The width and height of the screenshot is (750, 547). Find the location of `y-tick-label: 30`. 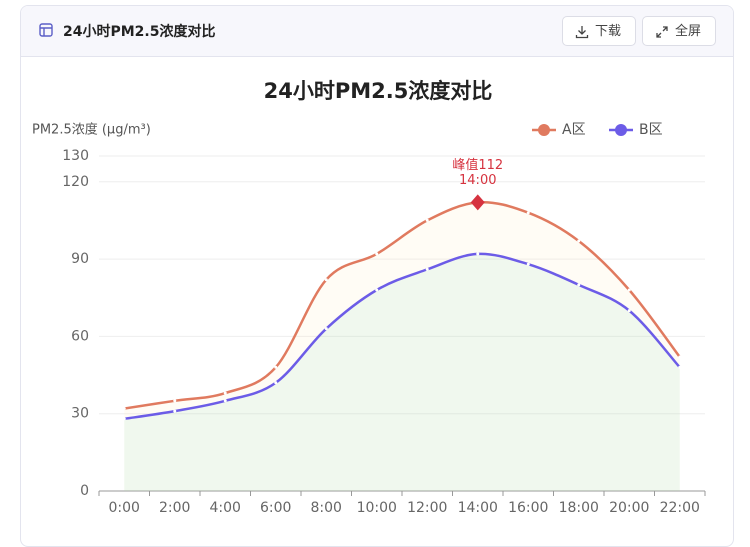

y-tick-label: 30 is located at coordinates (80, 414).